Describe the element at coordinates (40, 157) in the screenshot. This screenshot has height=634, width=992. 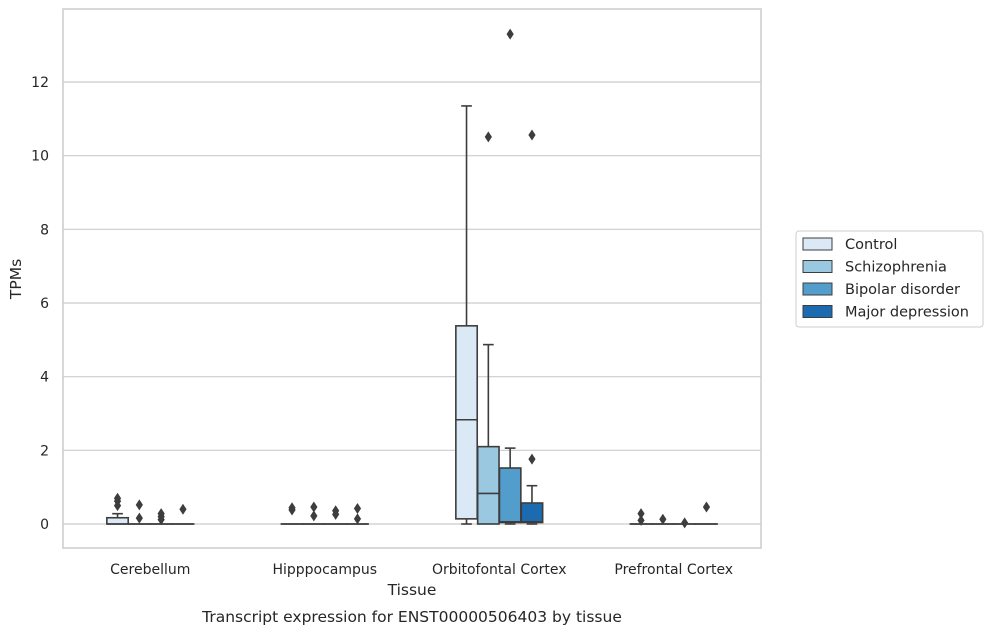
I see `y-tick-label: 10` at that location.